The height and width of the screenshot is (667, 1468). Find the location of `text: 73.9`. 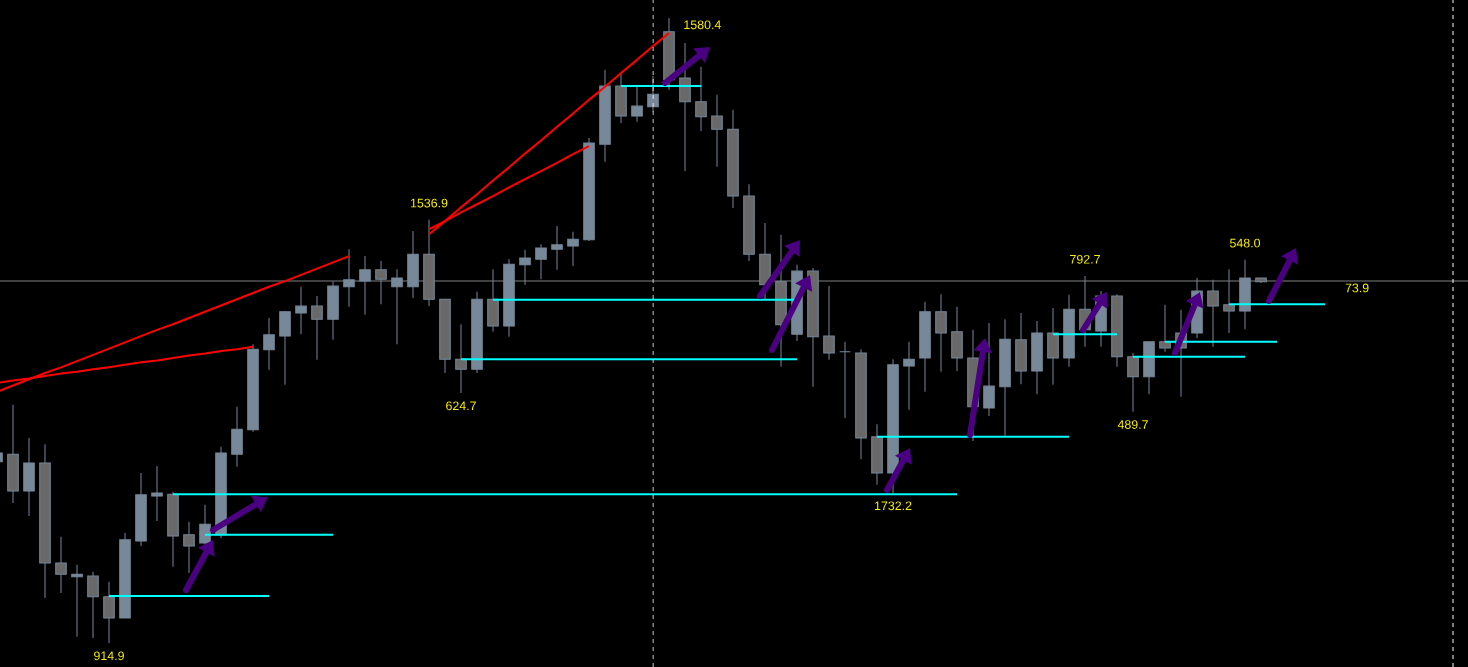

text: 73.9 is located at coordinates (1357, 288).